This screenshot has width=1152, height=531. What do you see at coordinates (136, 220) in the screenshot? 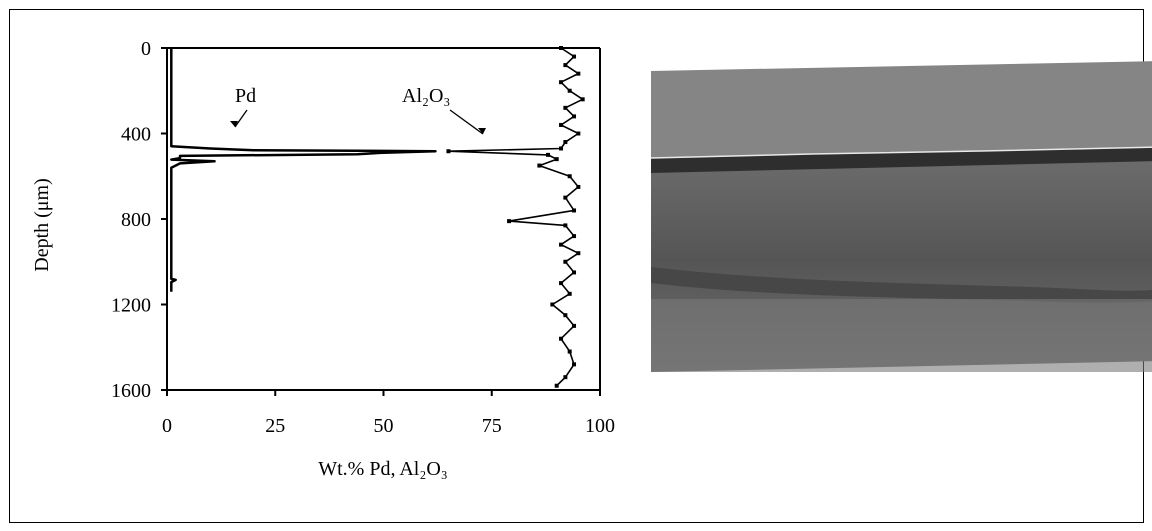
I see `y-tick-label: 800` at bounding box center [136, 220].